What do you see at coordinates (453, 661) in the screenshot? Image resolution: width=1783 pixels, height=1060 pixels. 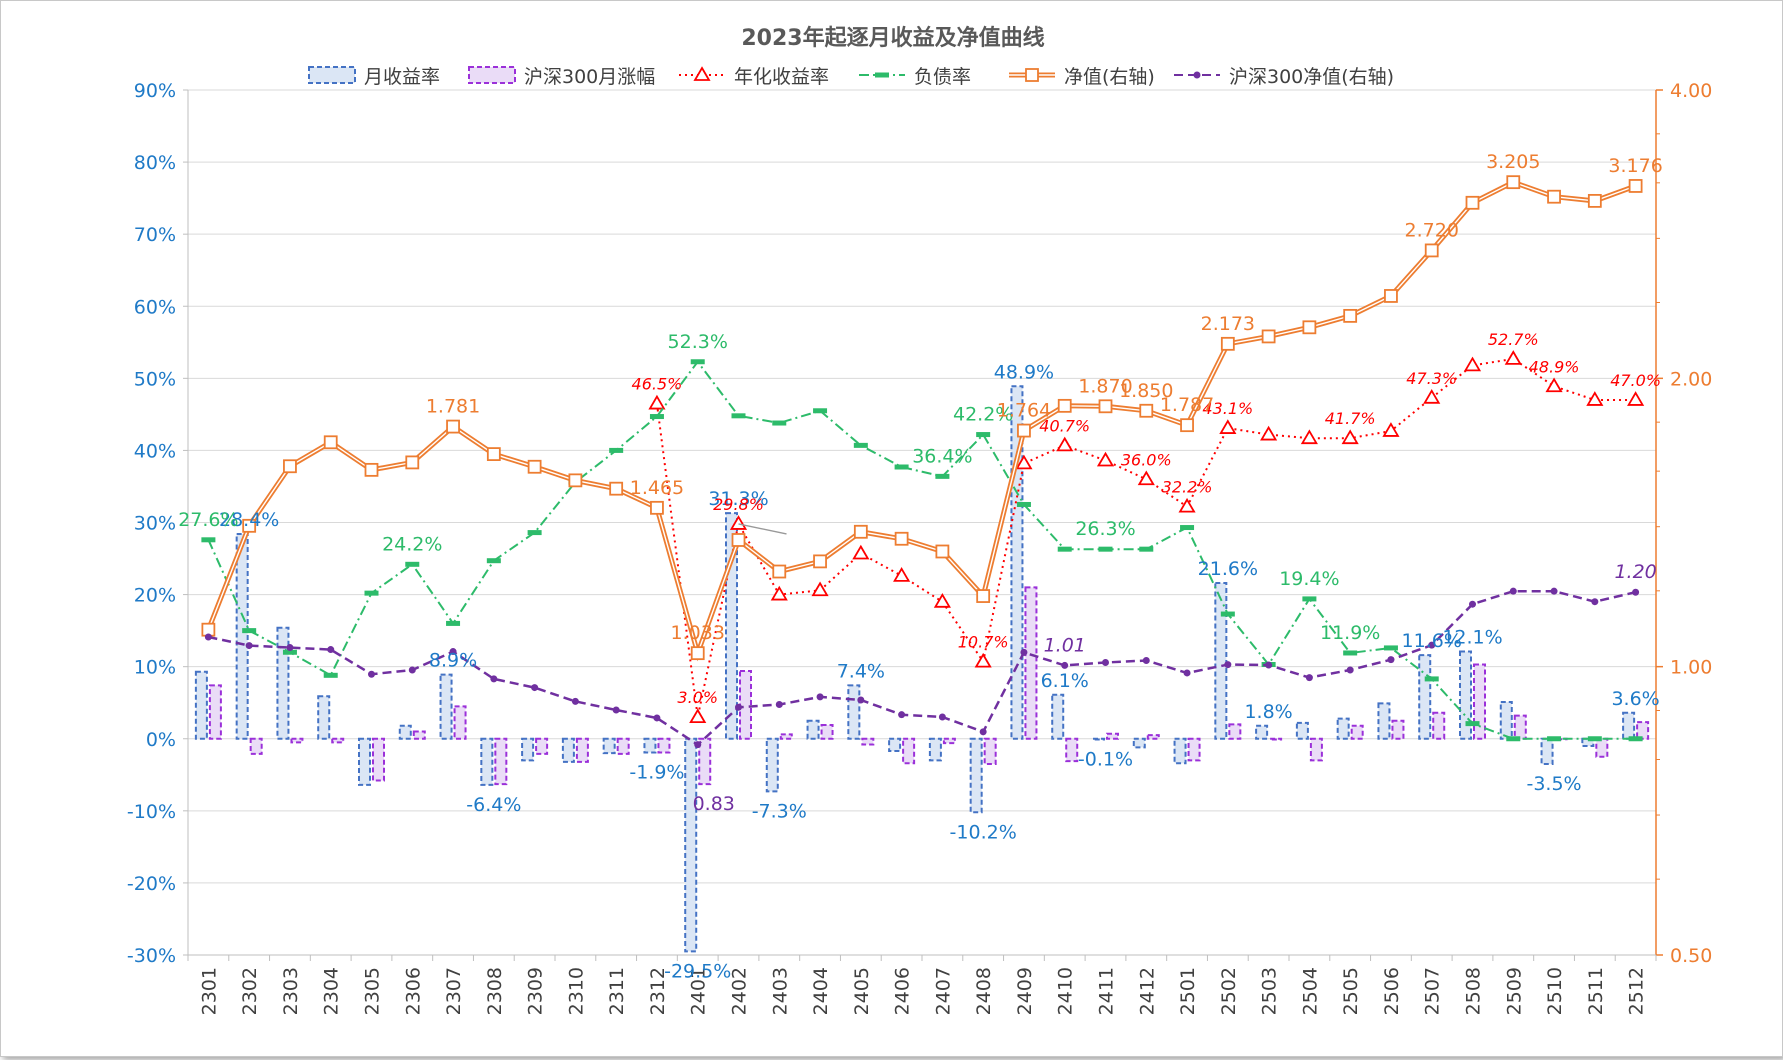 I see `data-label: 8.9%` at bounding box center [453, 661].